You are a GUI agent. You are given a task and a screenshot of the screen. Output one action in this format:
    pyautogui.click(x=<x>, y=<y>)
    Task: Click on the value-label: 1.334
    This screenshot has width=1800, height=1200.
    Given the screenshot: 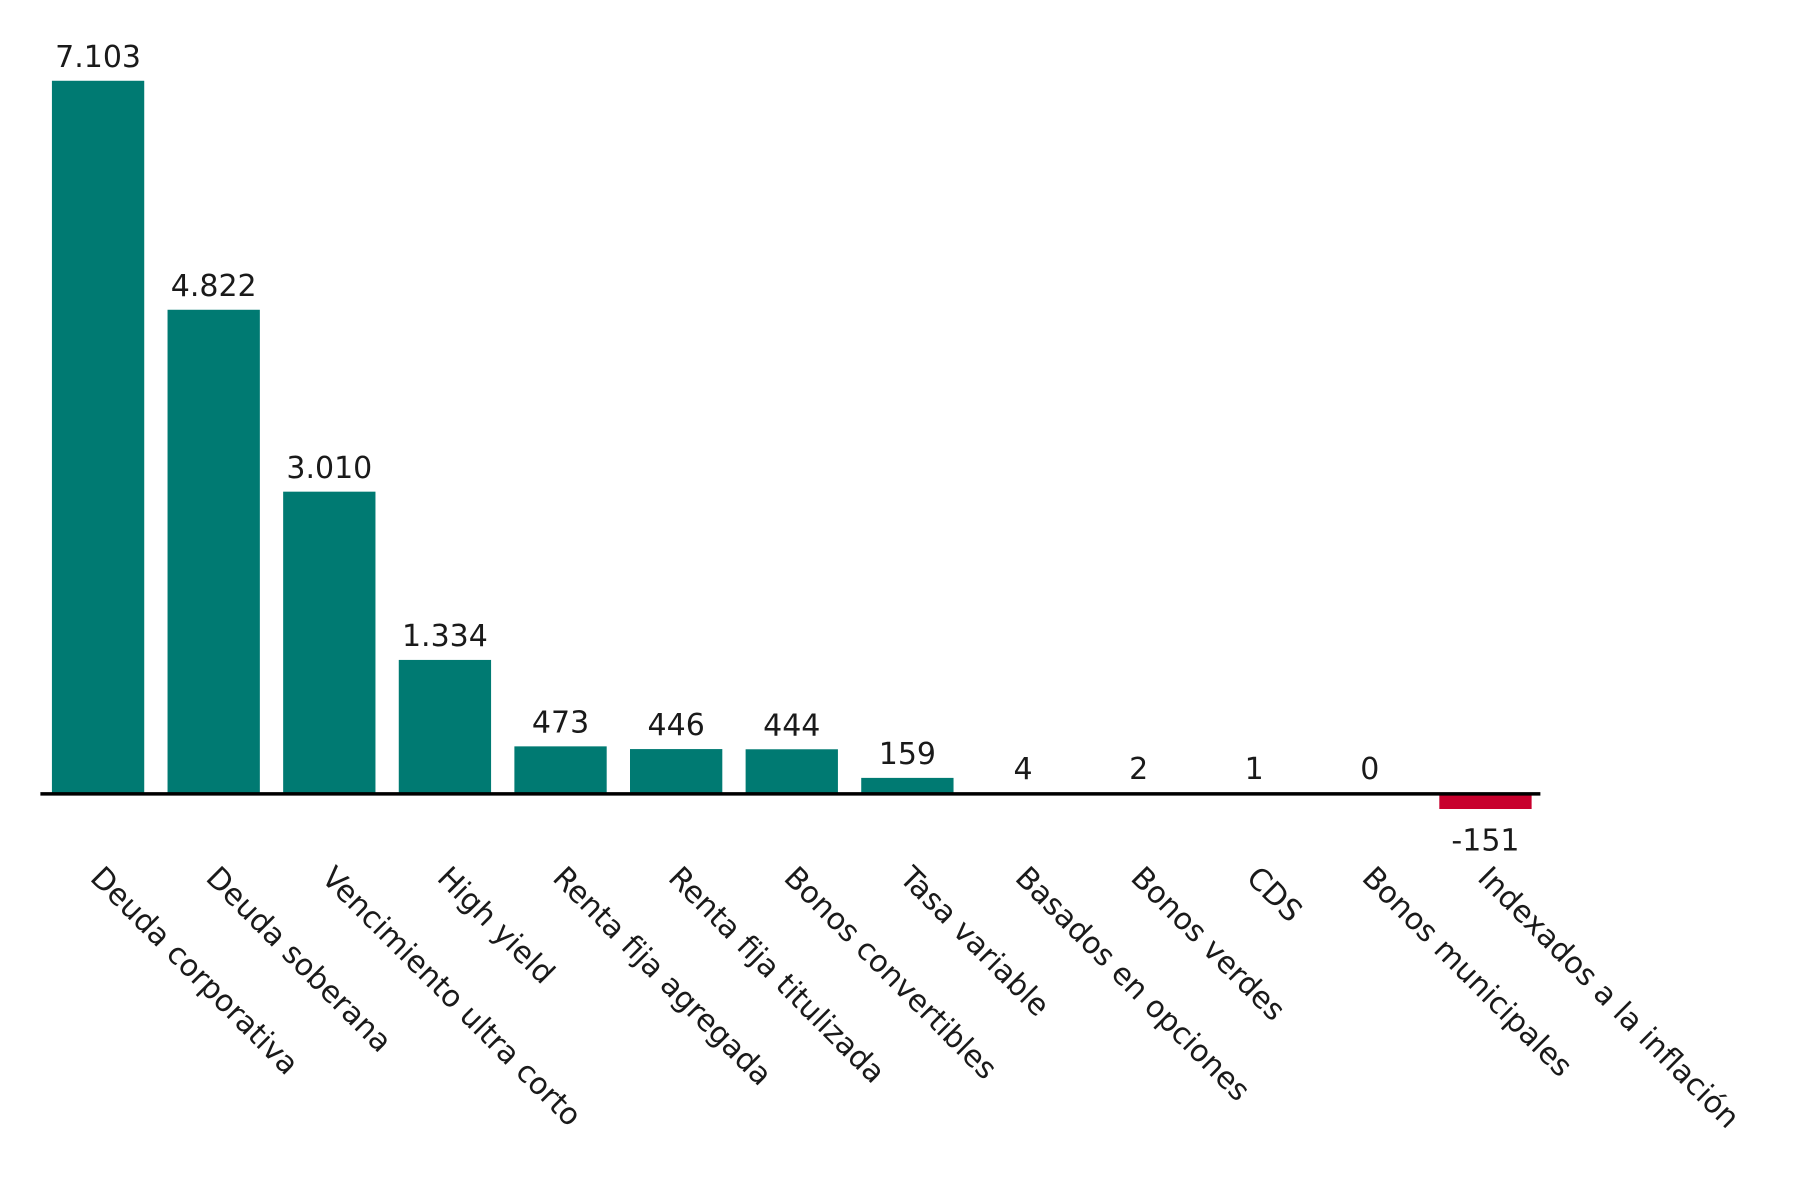 What is the action you would take?
    pyautogui.click(x=445, y=636)
    